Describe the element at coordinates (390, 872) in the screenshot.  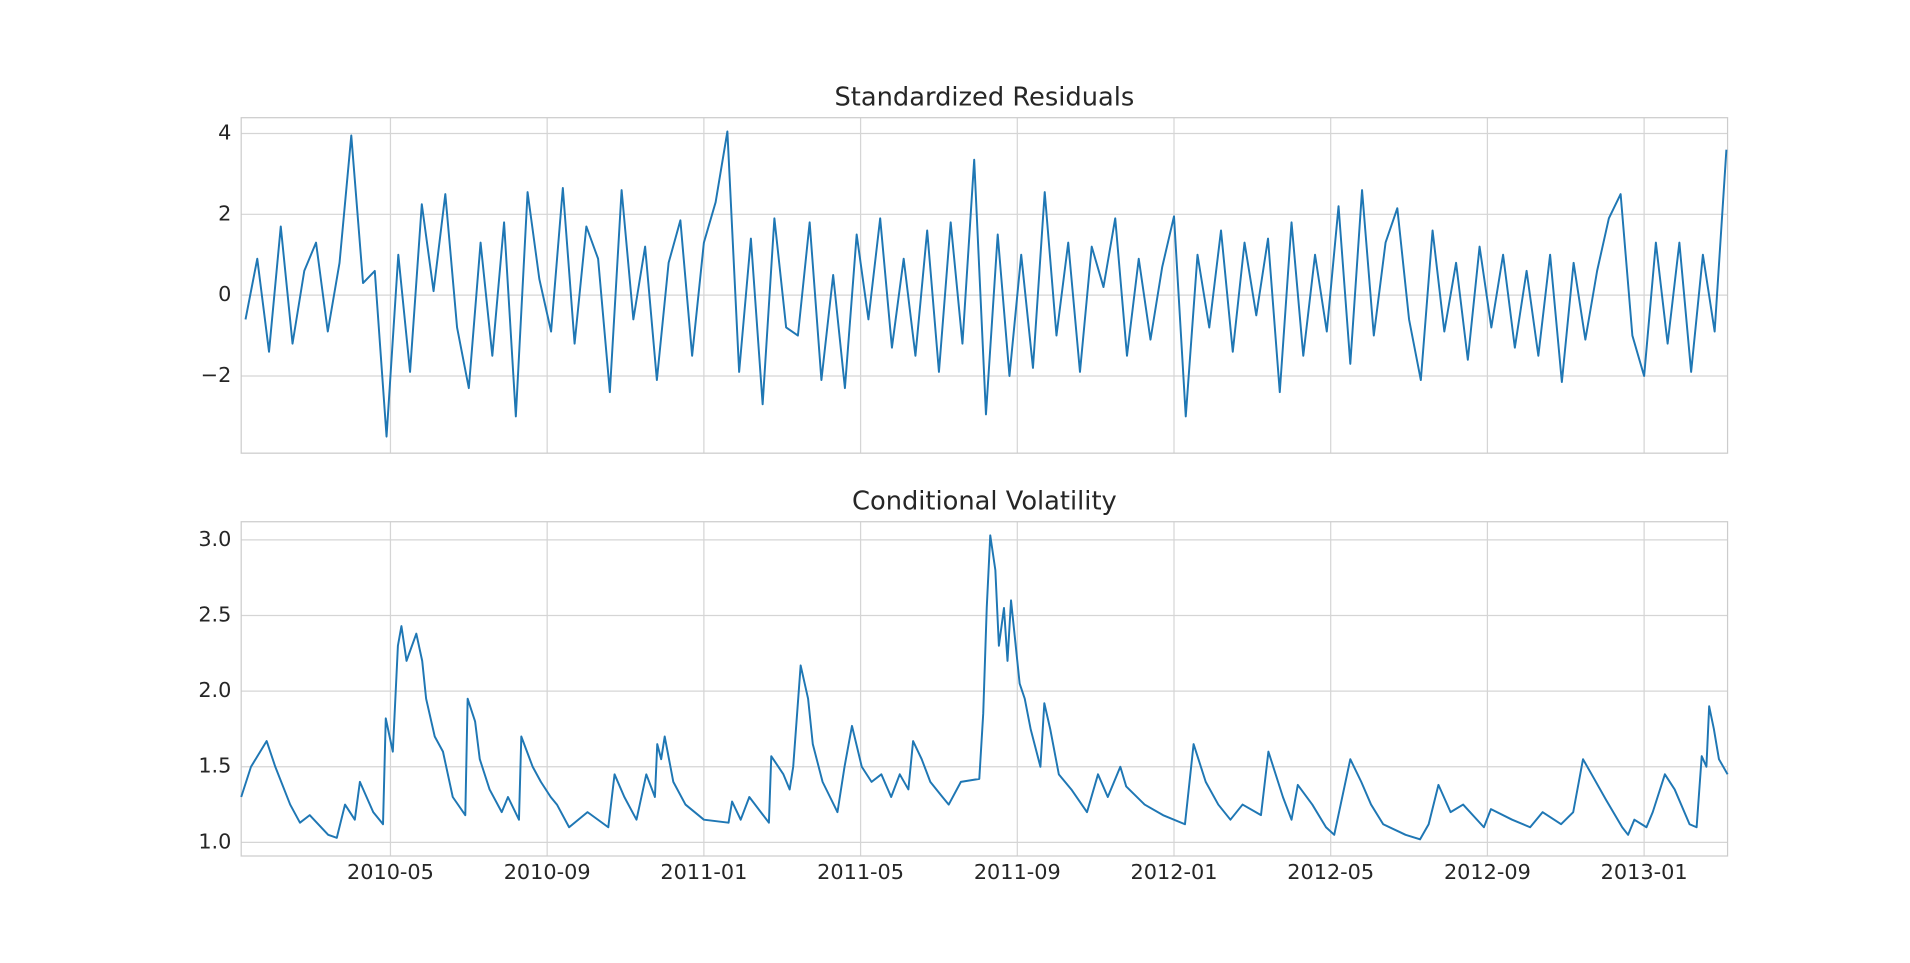
I see `x-tick-label: 2010-05` at that location.